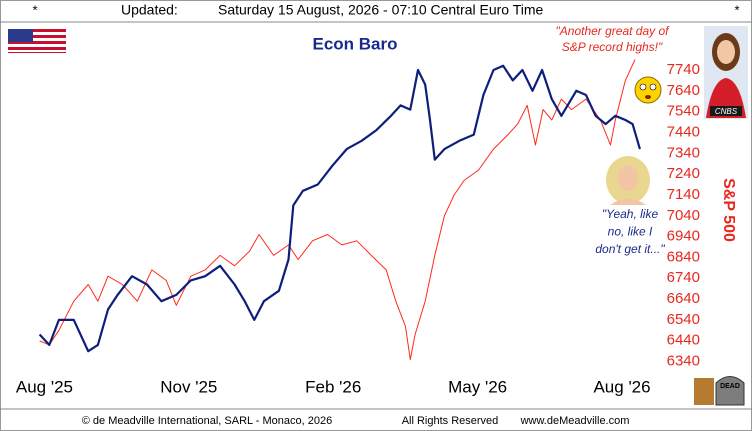 This screenshot has height=431, width=752. I want to click on us-flag, so click(37, 41).